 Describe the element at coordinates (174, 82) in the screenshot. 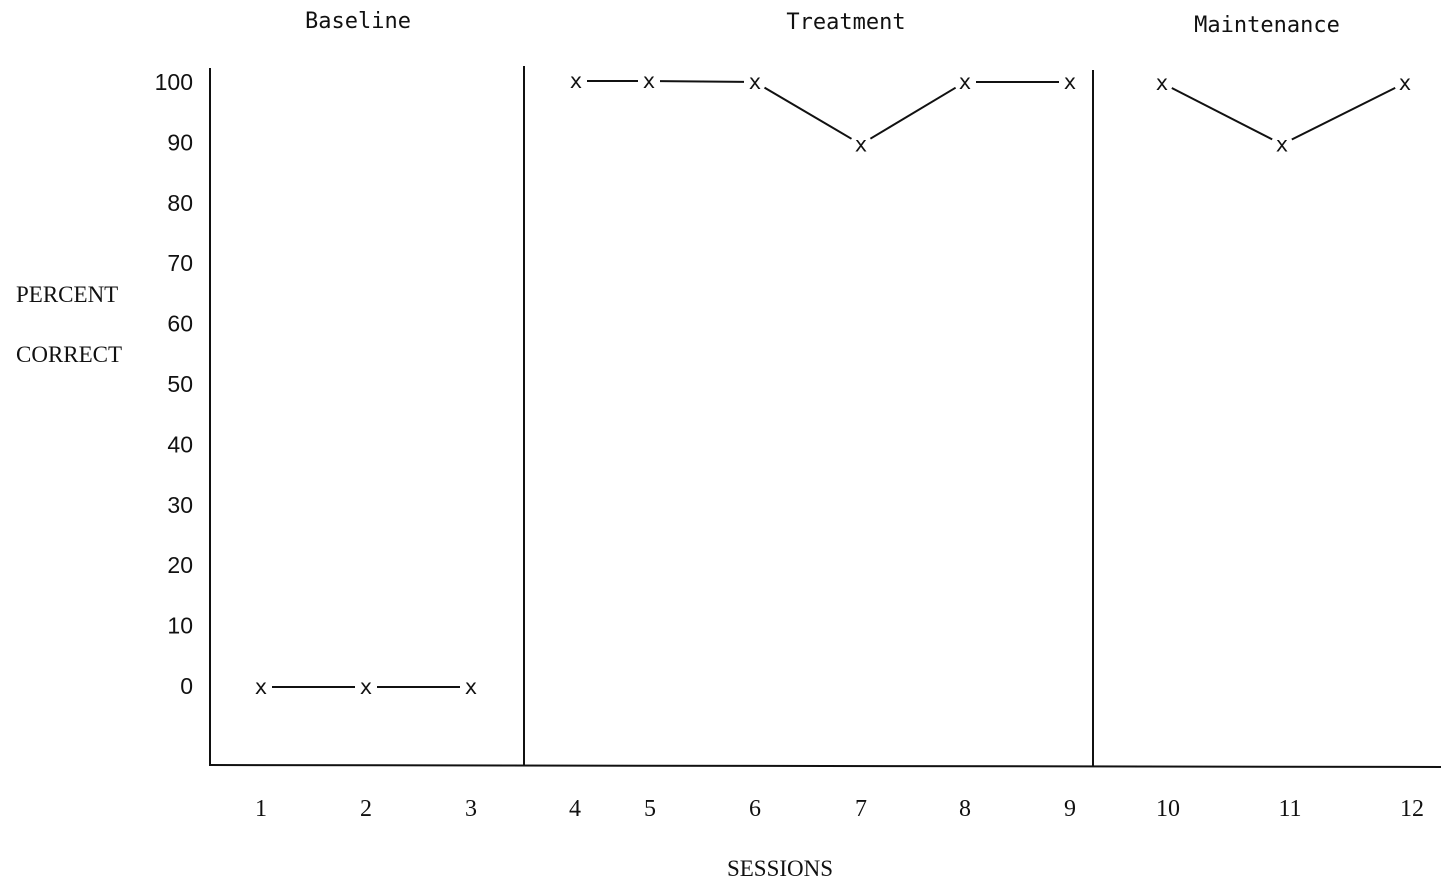

I see `y-tick-label: 100` at that location.